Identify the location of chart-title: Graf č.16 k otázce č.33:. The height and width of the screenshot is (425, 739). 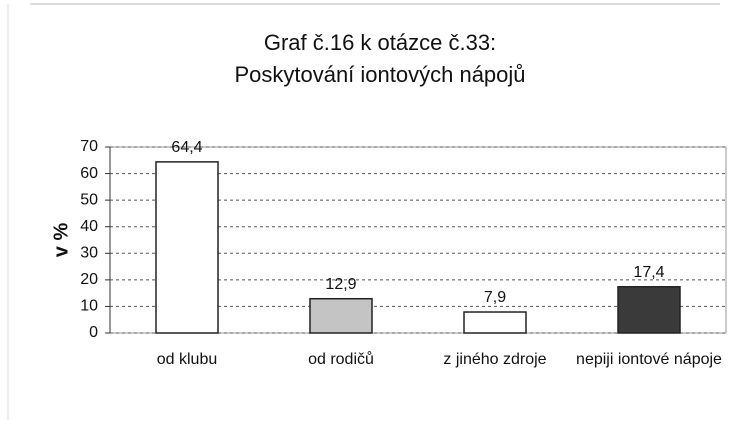
(380, 42).